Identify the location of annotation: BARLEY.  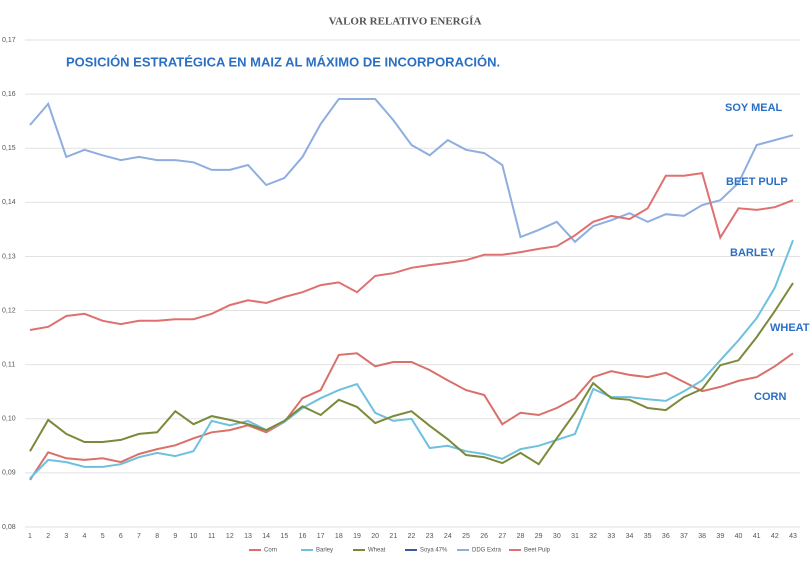
(753, 253).